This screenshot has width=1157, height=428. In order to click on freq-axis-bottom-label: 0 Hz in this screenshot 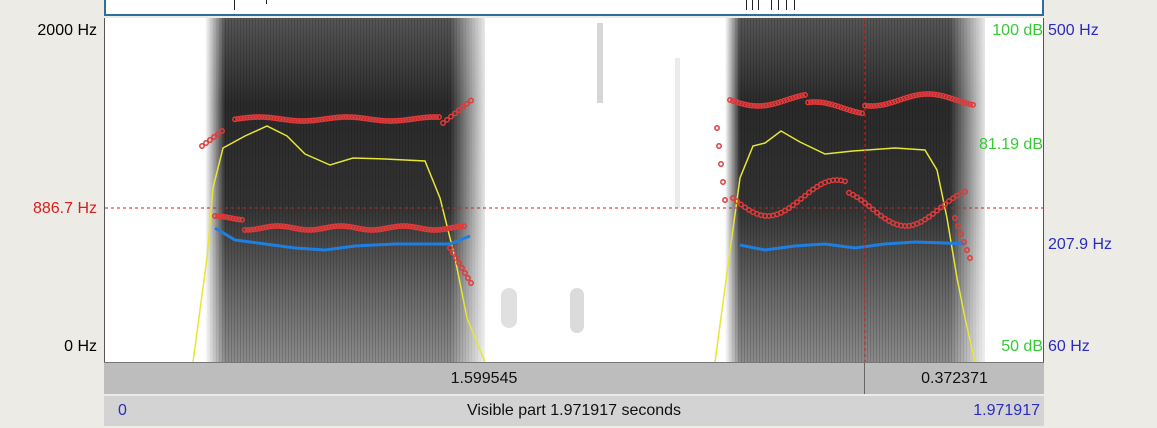, I will do `click(80, 347)`.